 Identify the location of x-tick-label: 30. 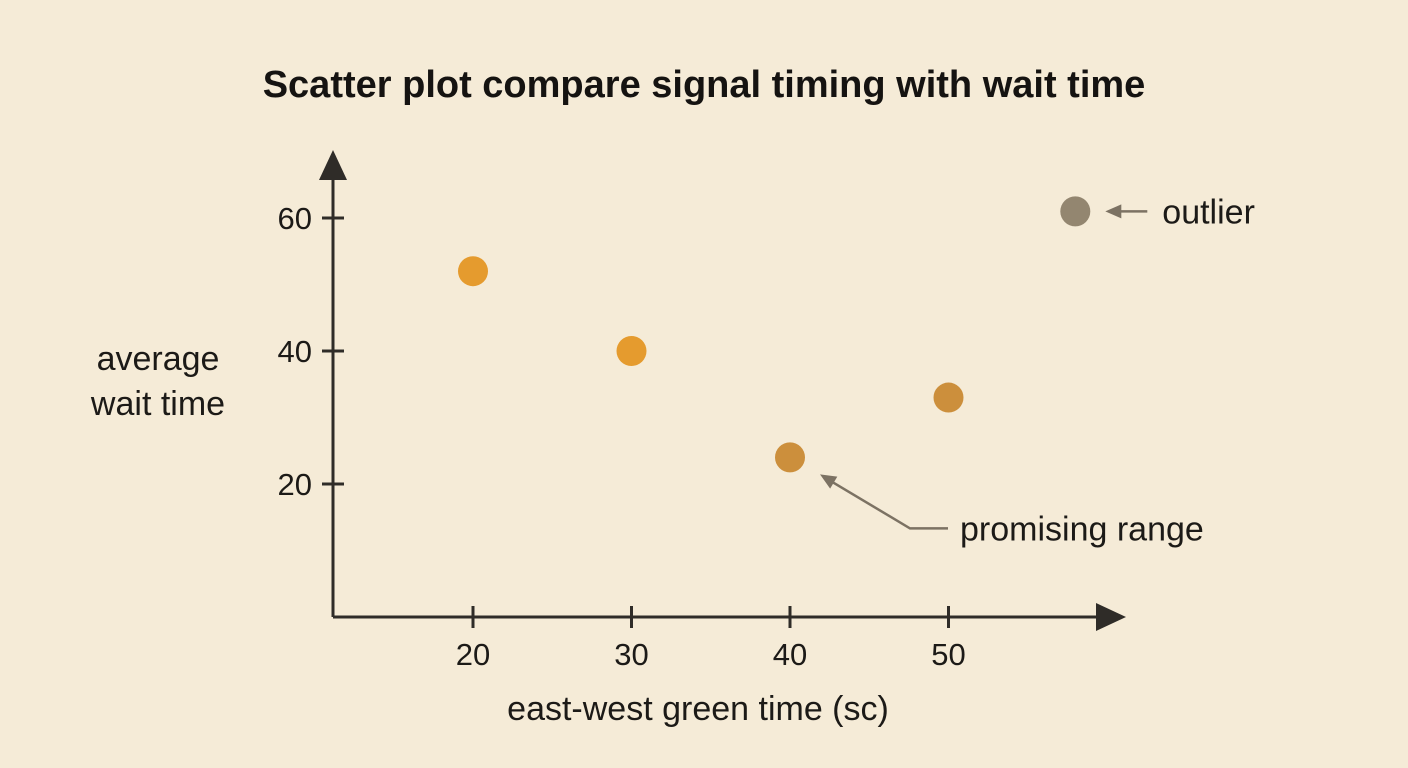
(631, 654).